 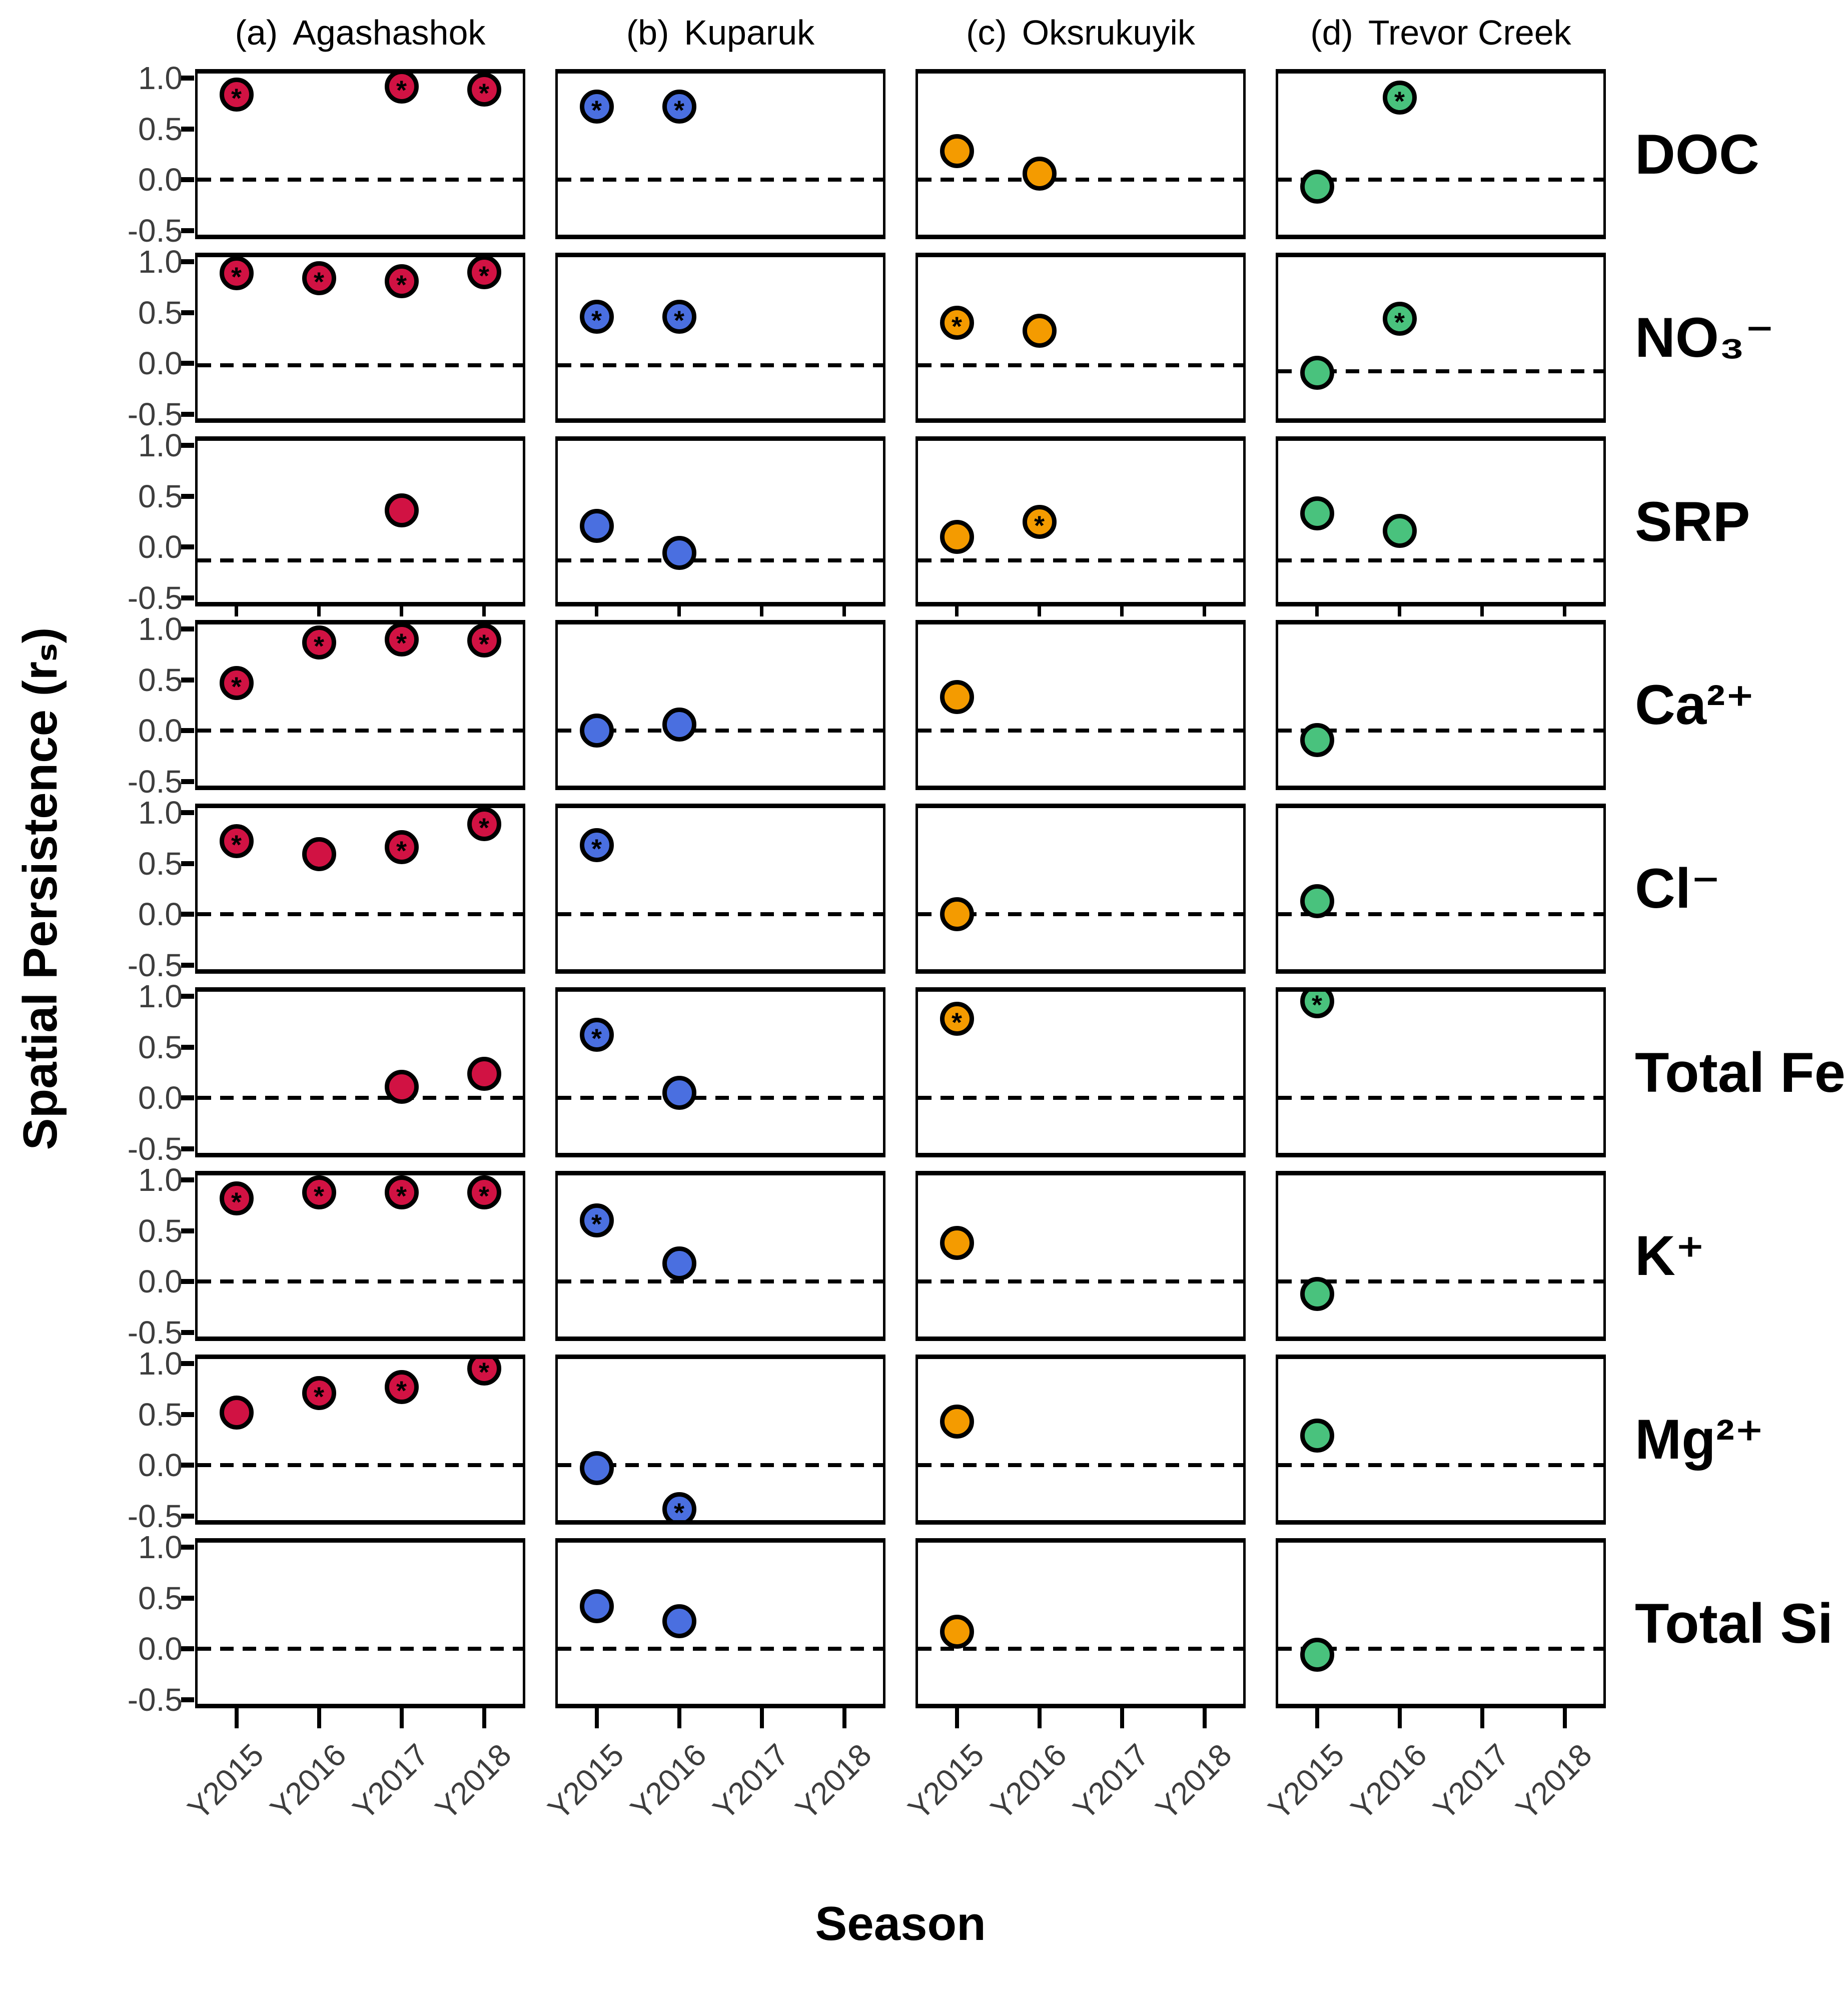 I want to click on panel: * * * *, so click(x=360, y=338).